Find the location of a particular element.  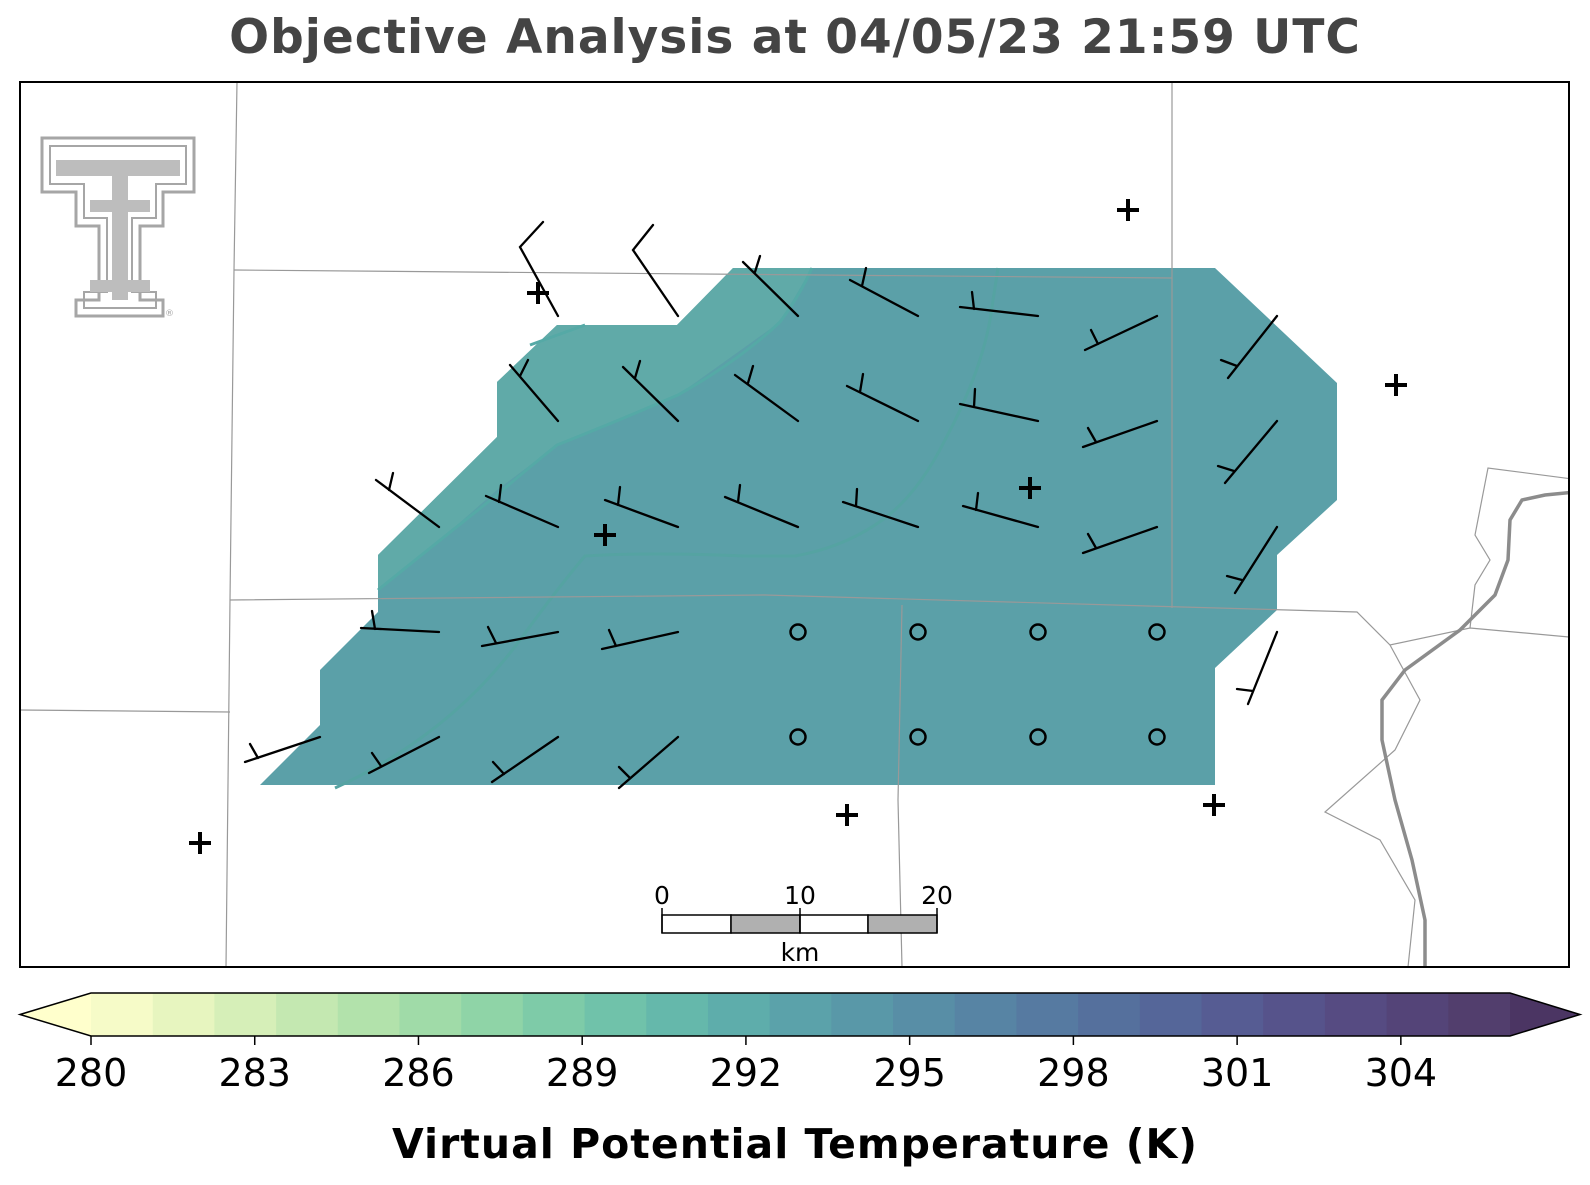

colorbar-extend-high is located at coordinates (1545, 1014).